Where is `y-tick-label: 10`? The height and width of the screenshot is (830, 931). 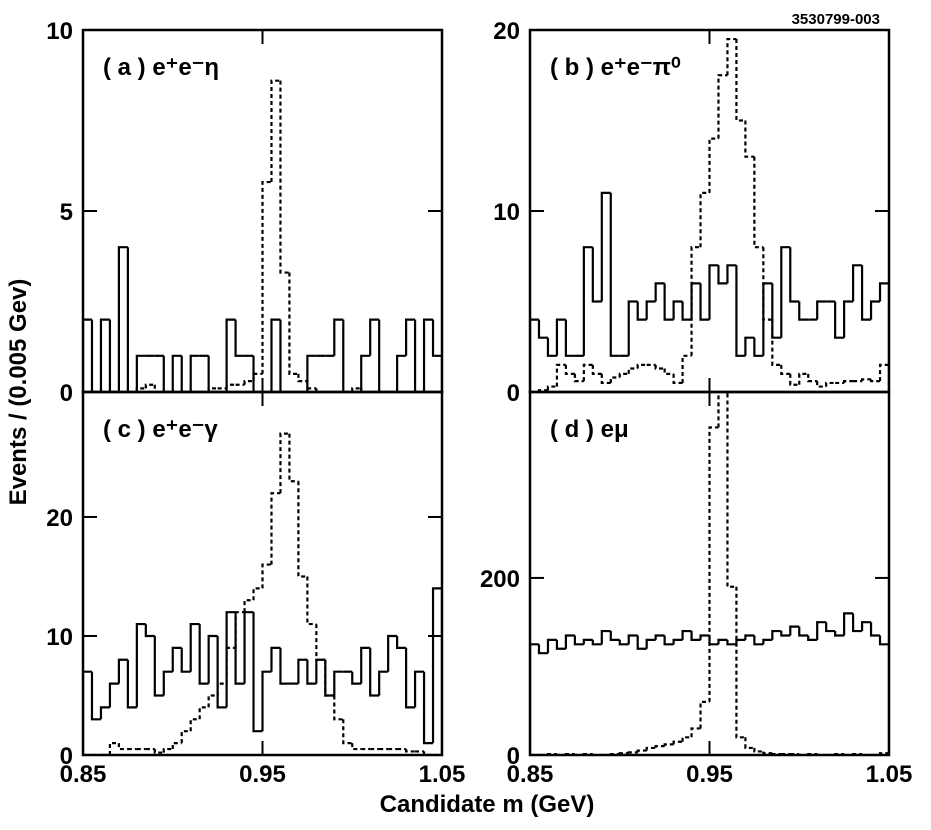
y-tick-label: 10 is located at coordinates (59, 31).